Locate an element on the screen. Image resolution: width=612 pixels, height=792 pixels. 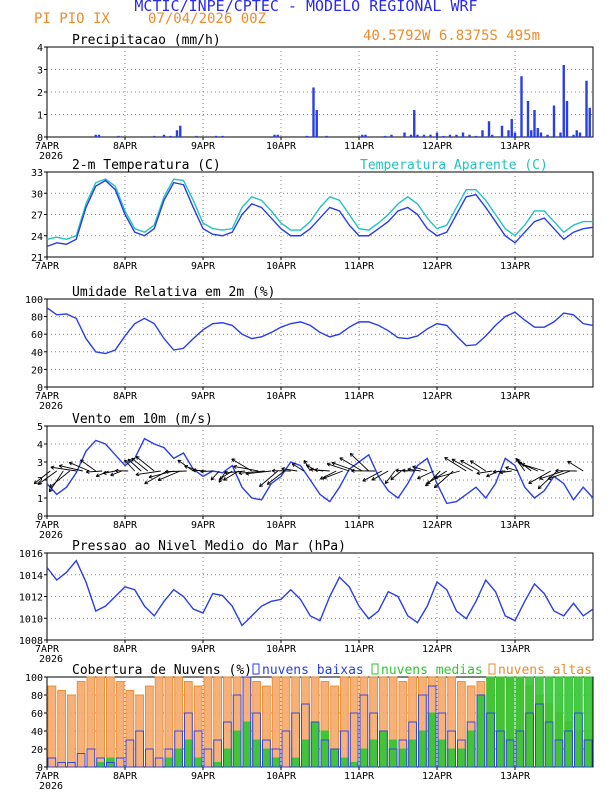
pressure-xtick-label: 7APR is located at coordinates (47, 649).